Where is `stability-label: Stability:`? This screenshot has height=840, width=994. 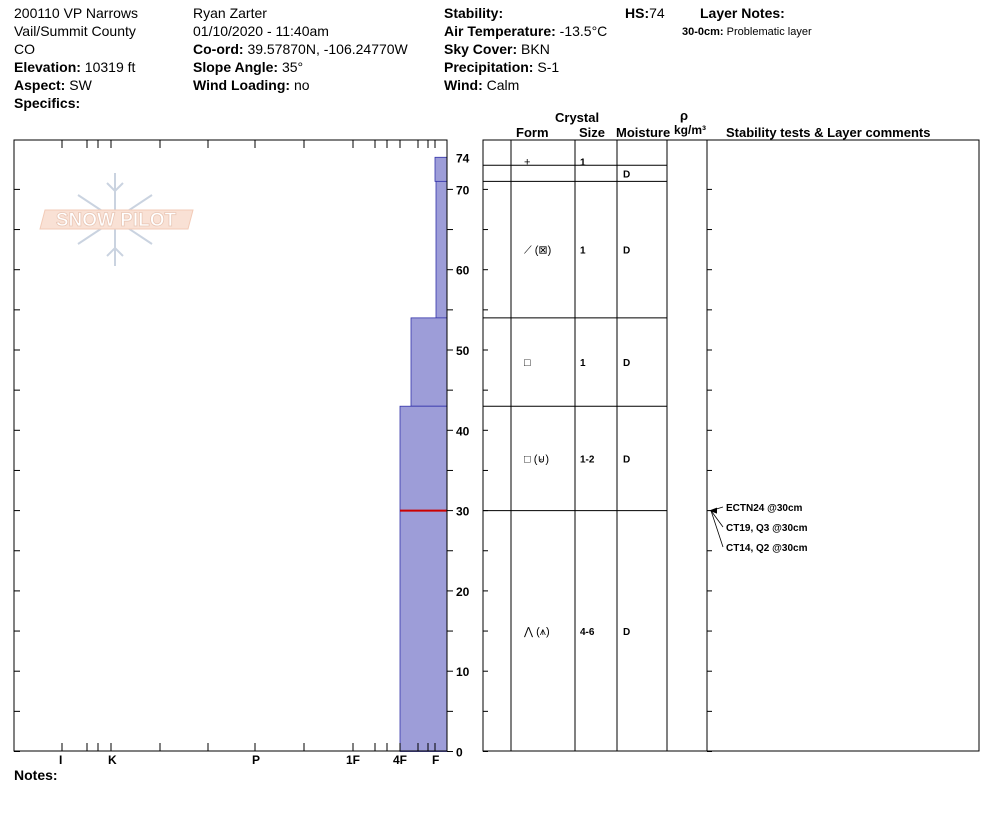 stability-label: Stability: is located at coordinates (474, 13).